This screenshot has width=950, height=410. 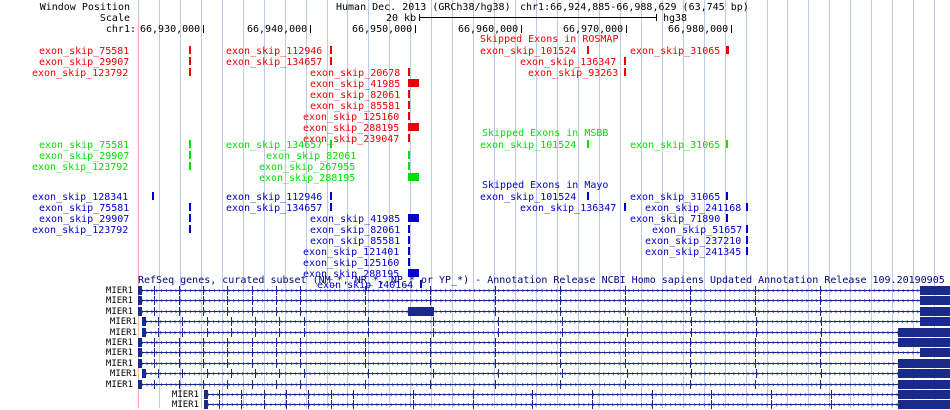 I want to click on exon-skip-label: exon_skip_140164, so click(x=365, y=286).